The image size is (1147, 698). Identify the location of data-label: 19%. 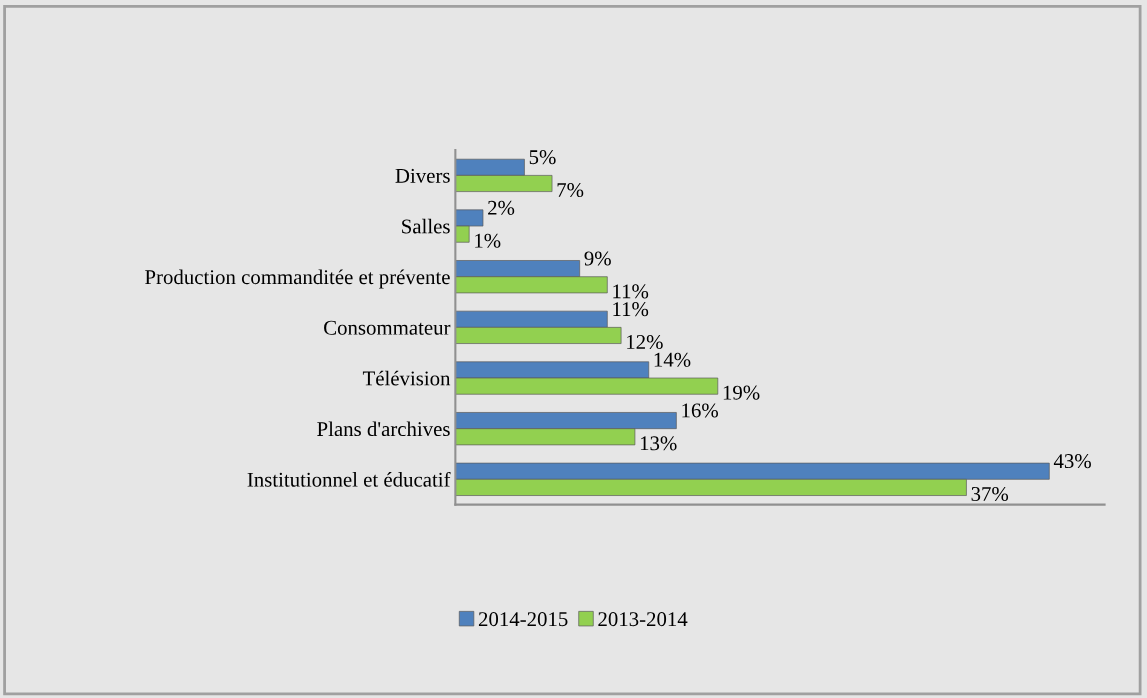
(741, 392).